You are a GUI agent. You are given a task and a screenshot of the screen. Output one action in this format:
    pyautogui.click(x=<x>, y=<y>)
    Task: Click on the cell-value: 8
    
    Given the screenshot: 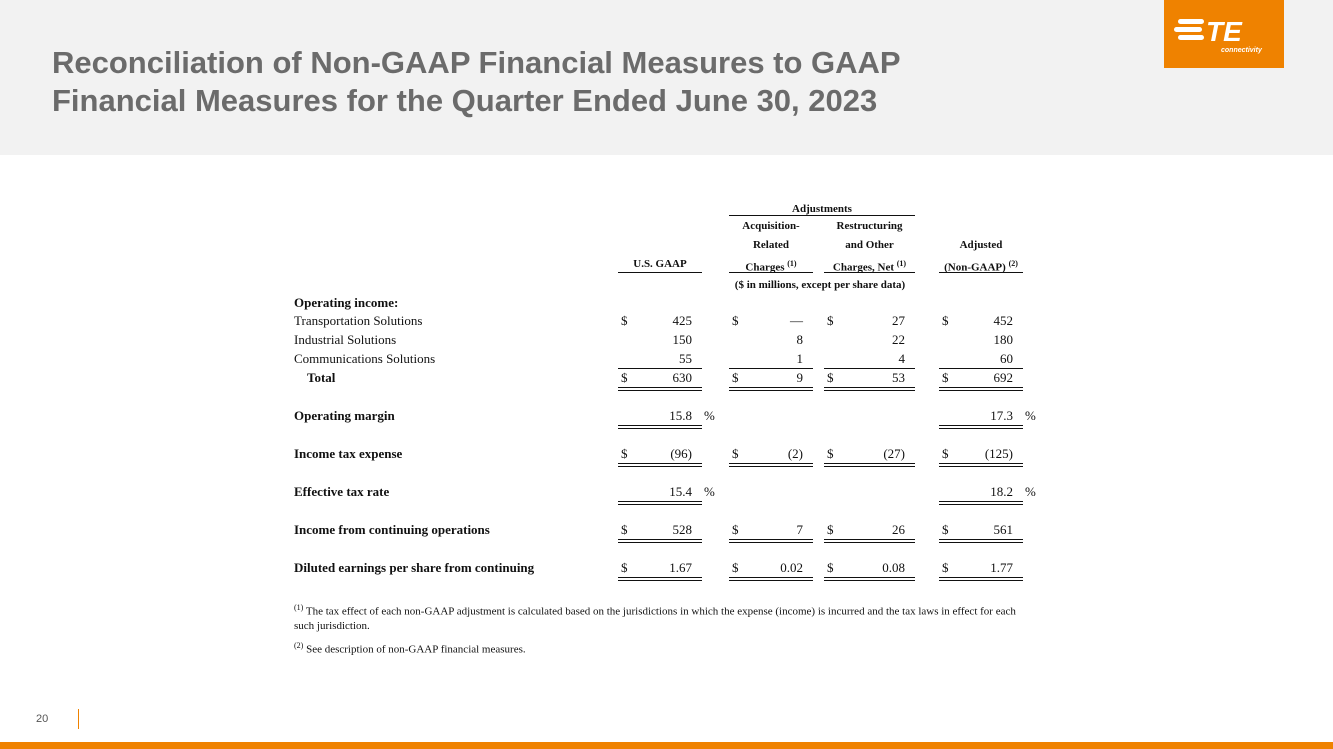 What is the action you would take?
    pyautogui.click(x=800, y=339)
    